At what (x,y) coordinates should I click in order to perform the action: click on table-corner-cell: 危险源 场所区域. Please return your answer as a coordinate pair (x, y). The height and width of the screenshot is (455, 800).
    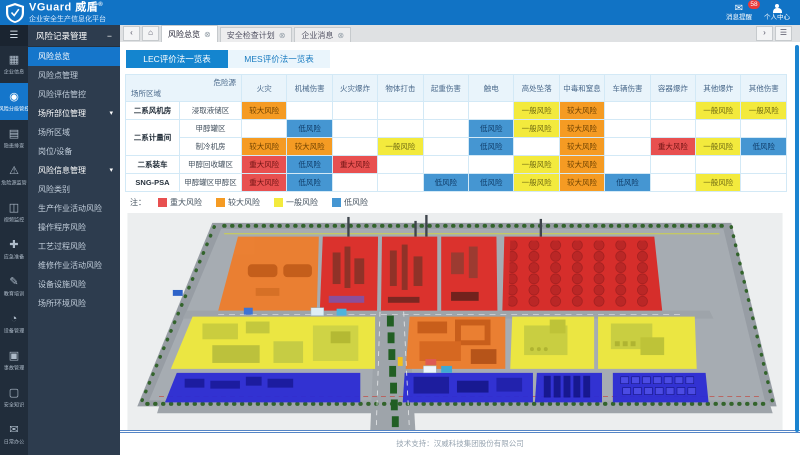
    Looking at the image, I should click on (183, 88).